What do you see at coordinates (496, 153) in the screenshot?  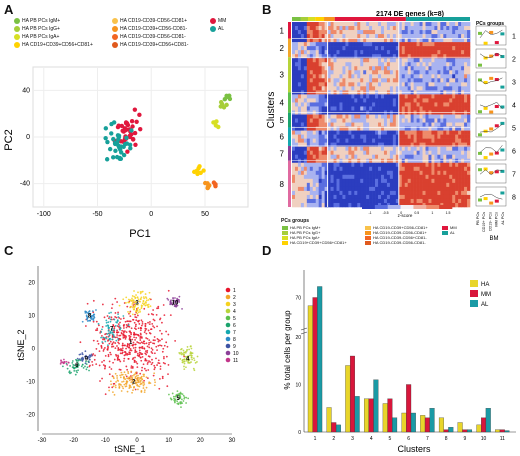 I see `profile-mark` at bounding box center [496, 153].